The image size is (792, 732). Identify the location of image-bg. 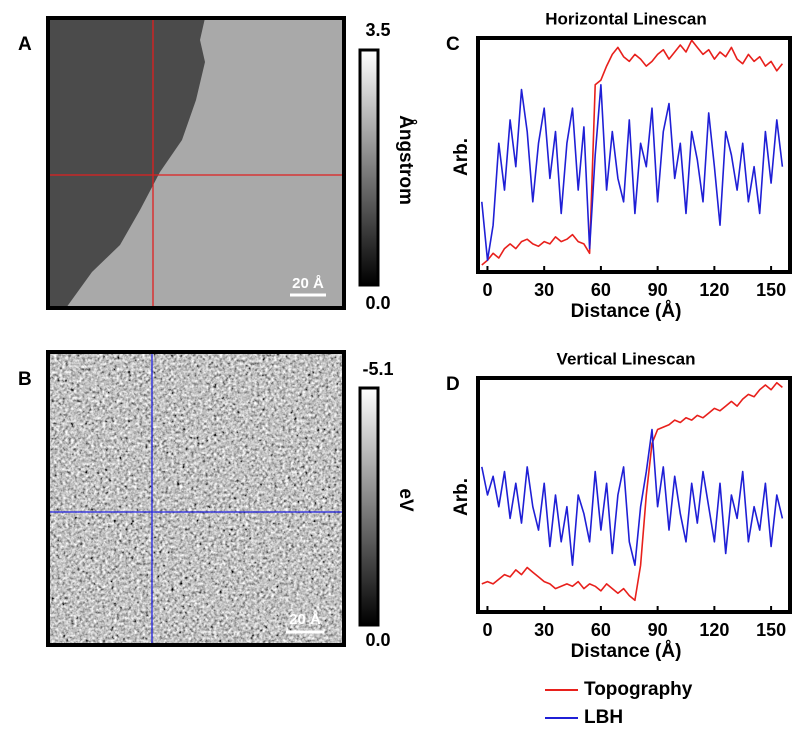
(196, 498).